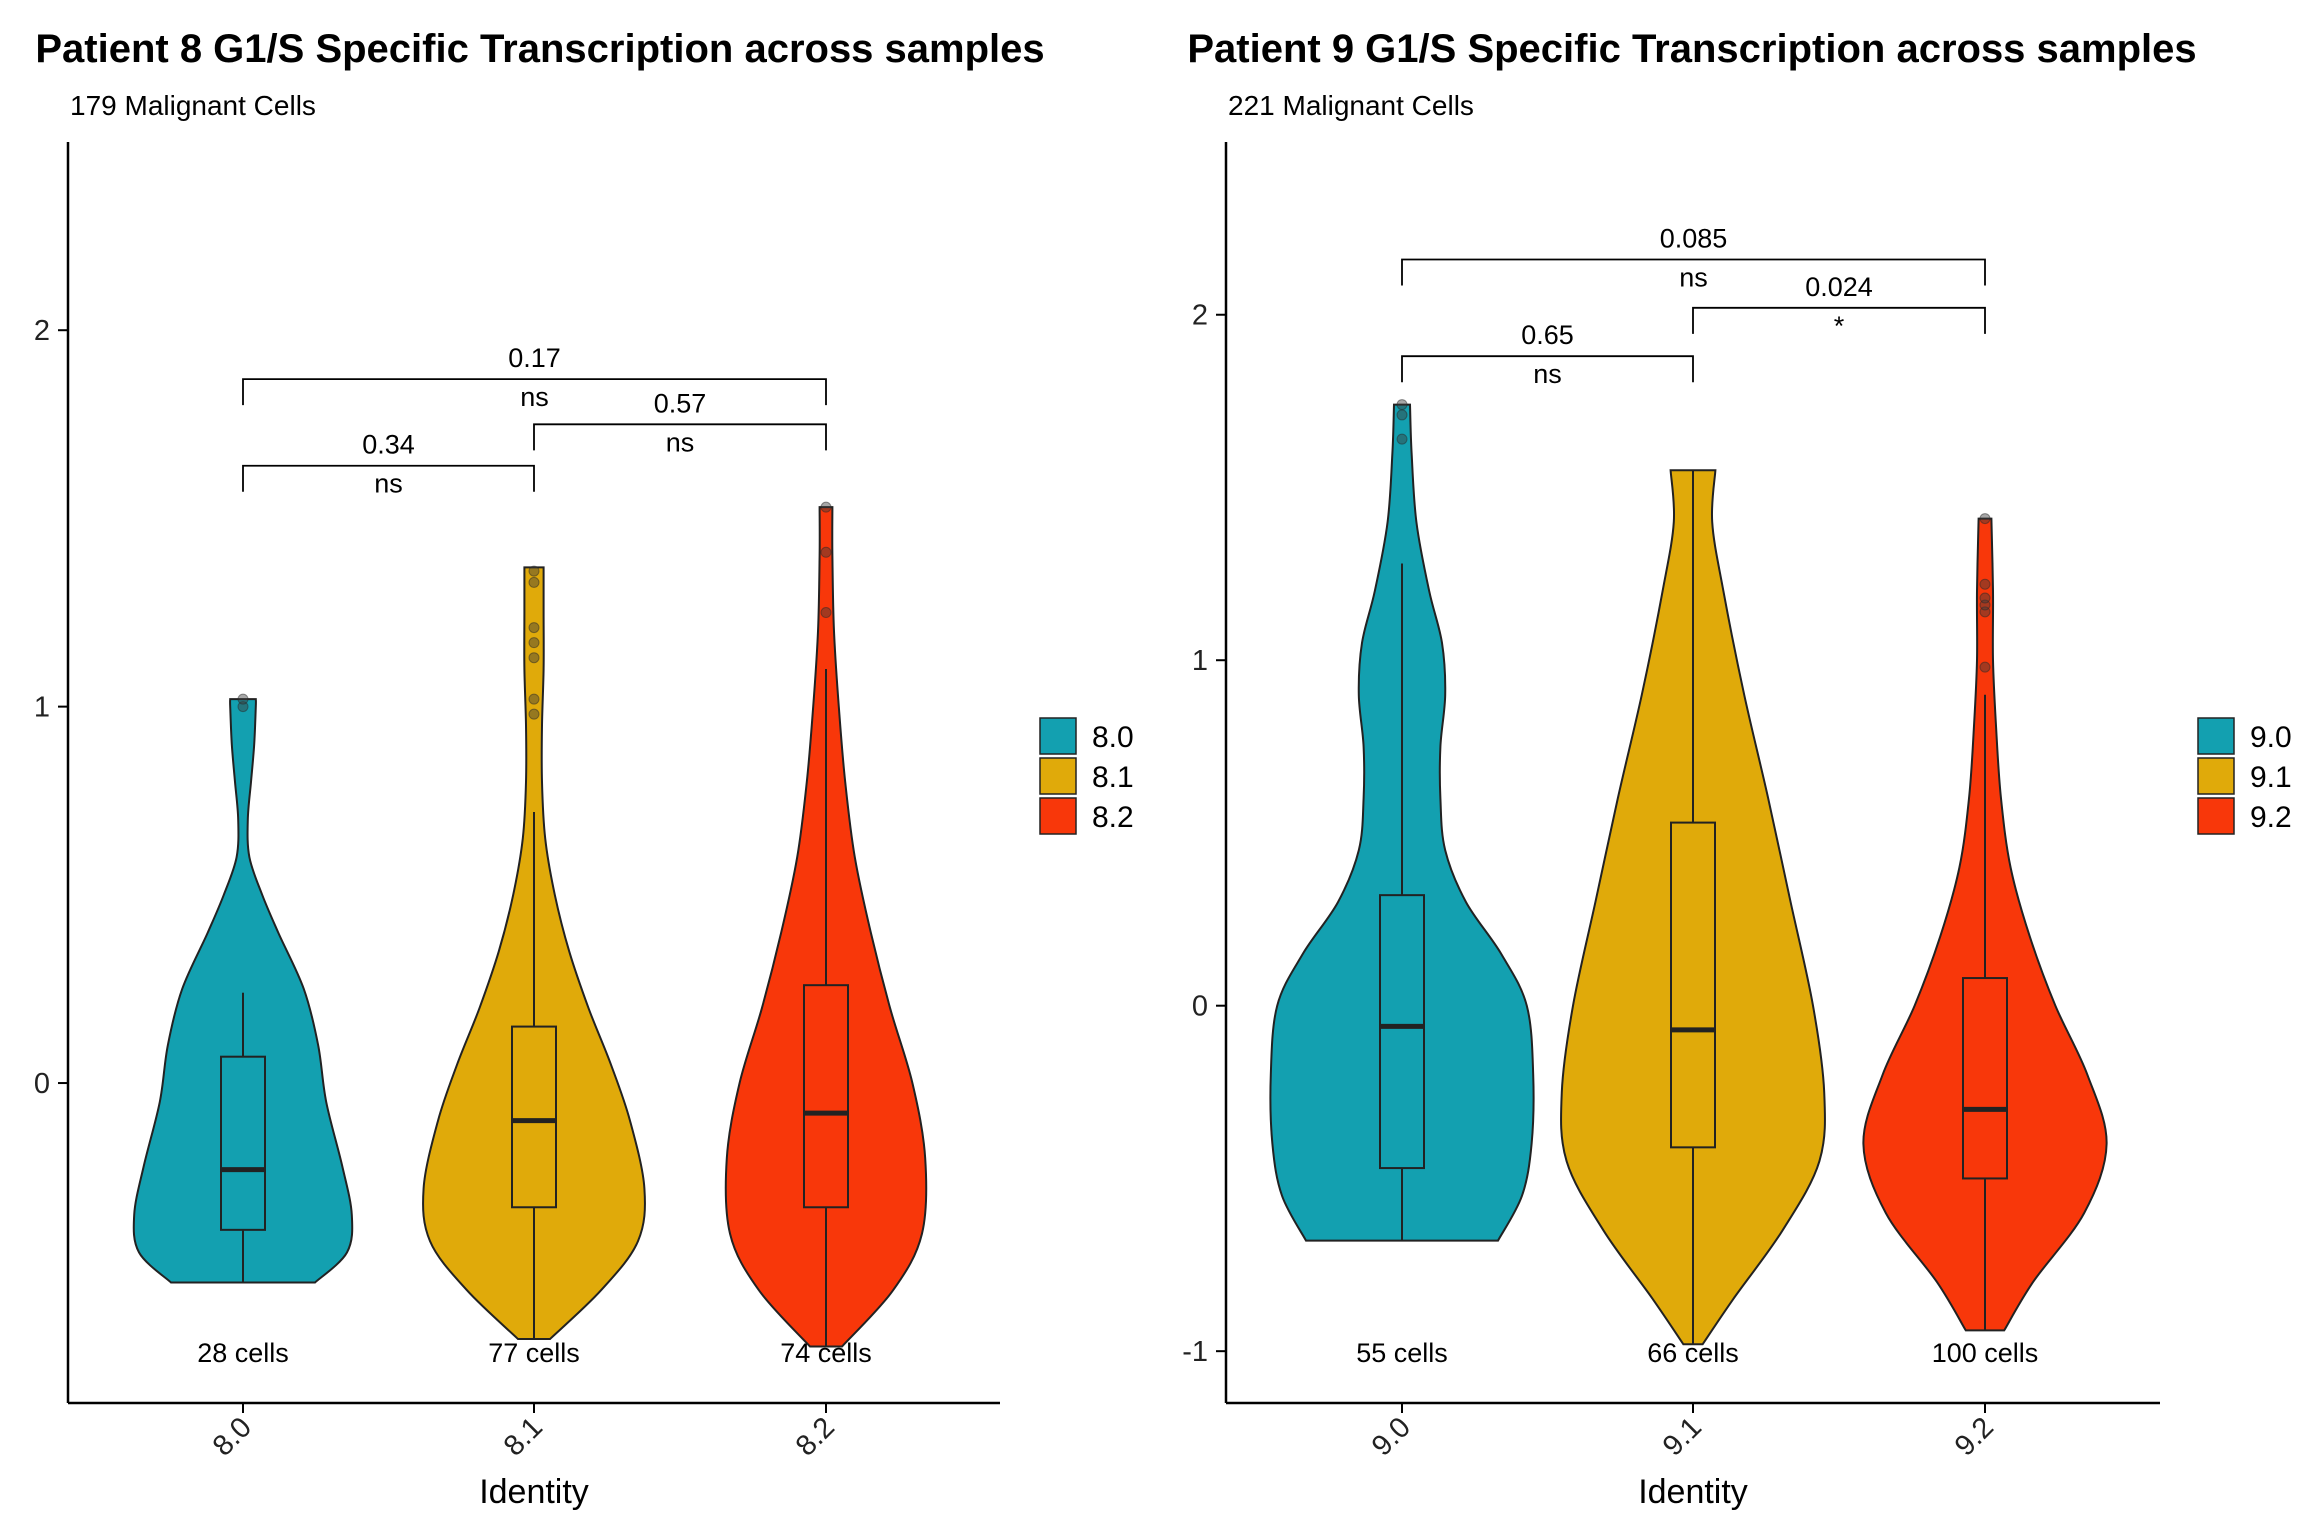  Describe the element at coordinates (1985, 1078) in the screenshot. I see `box-9.2` at that location.